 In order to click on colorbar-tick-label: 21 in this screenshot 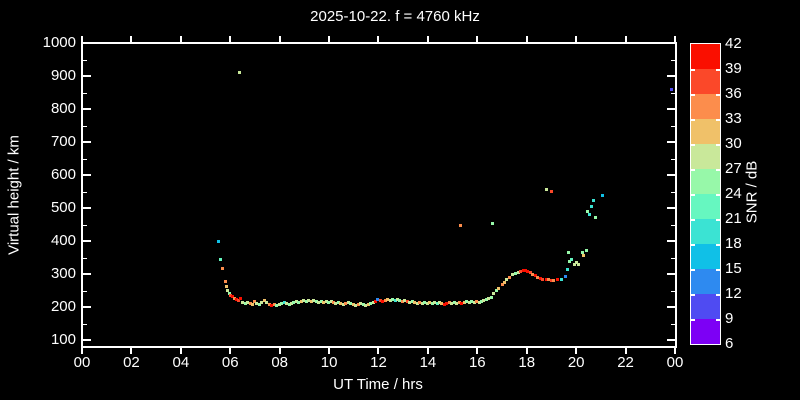, I will do `click(733, 218)`.